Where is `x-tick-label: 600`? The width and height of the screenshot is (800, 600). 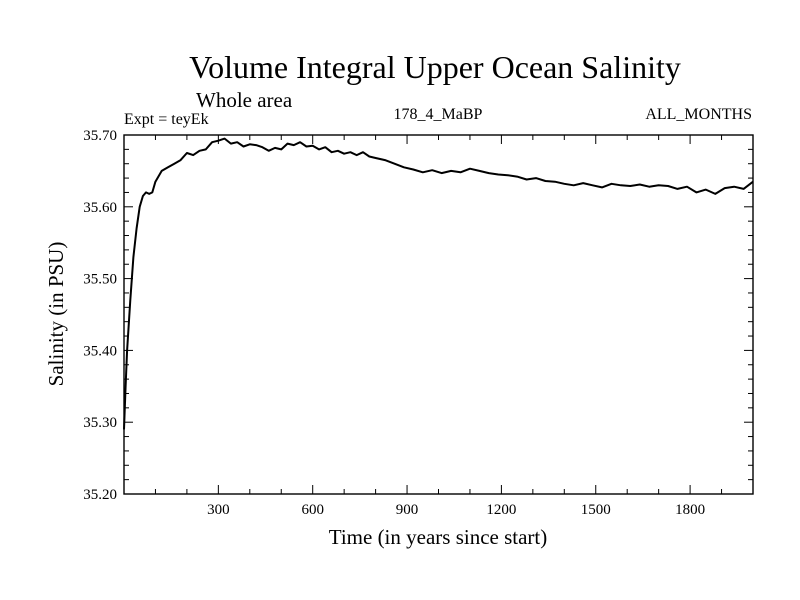
x-tick-label: 600 is located at coordinates (312, 510).